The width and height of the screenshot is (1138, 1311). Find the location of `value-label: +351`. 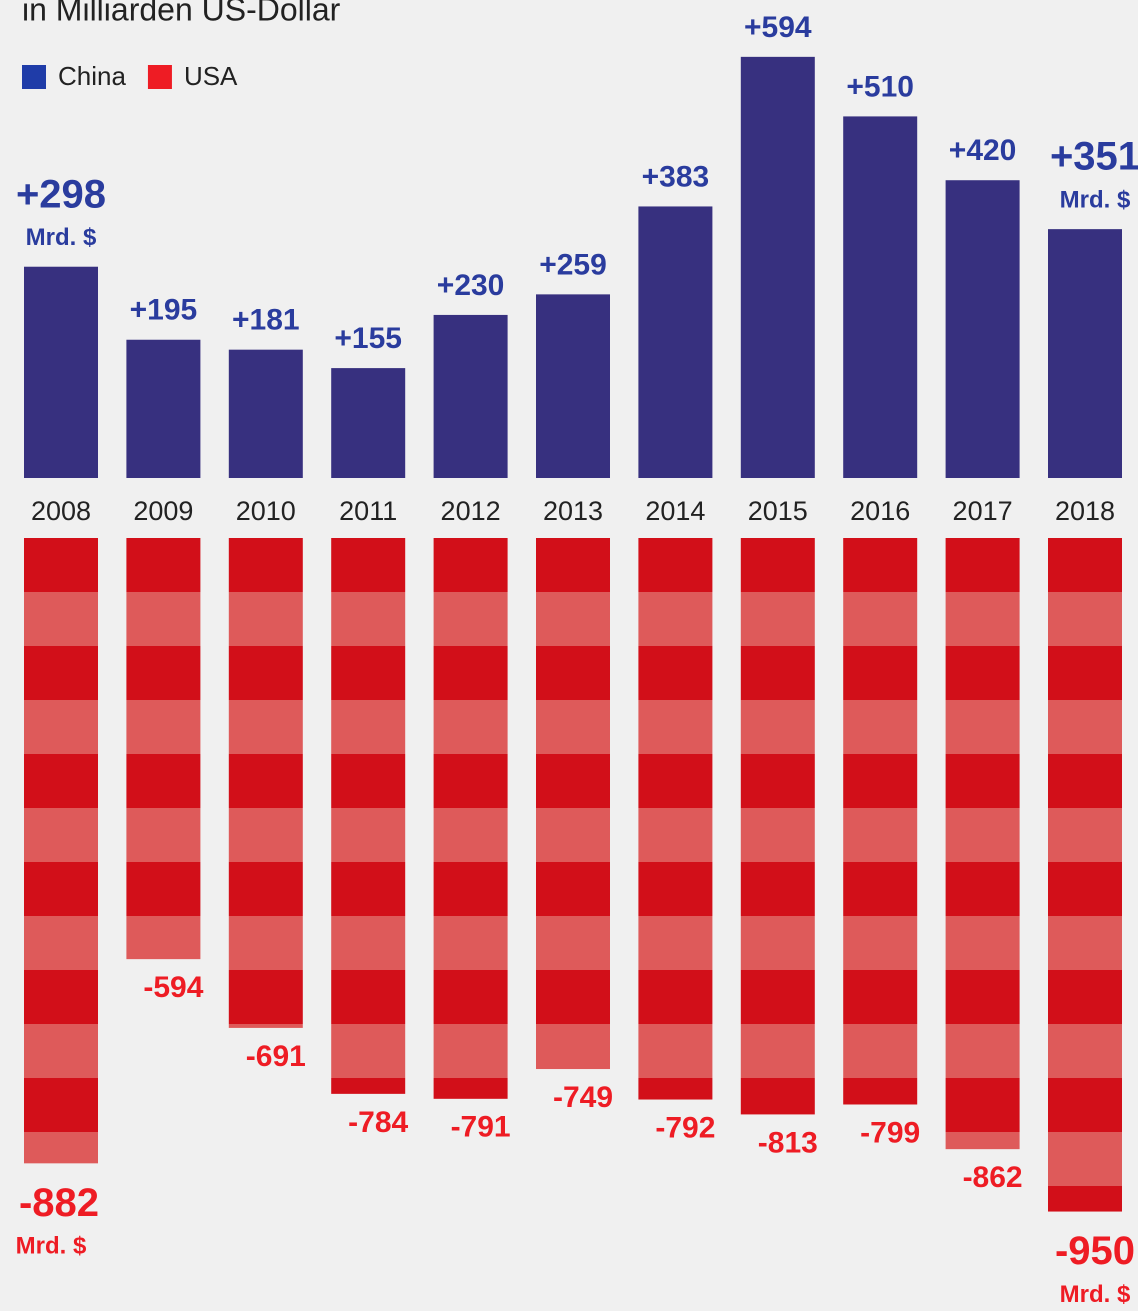

value-label: +351 is located at coordinates (1094, 157).